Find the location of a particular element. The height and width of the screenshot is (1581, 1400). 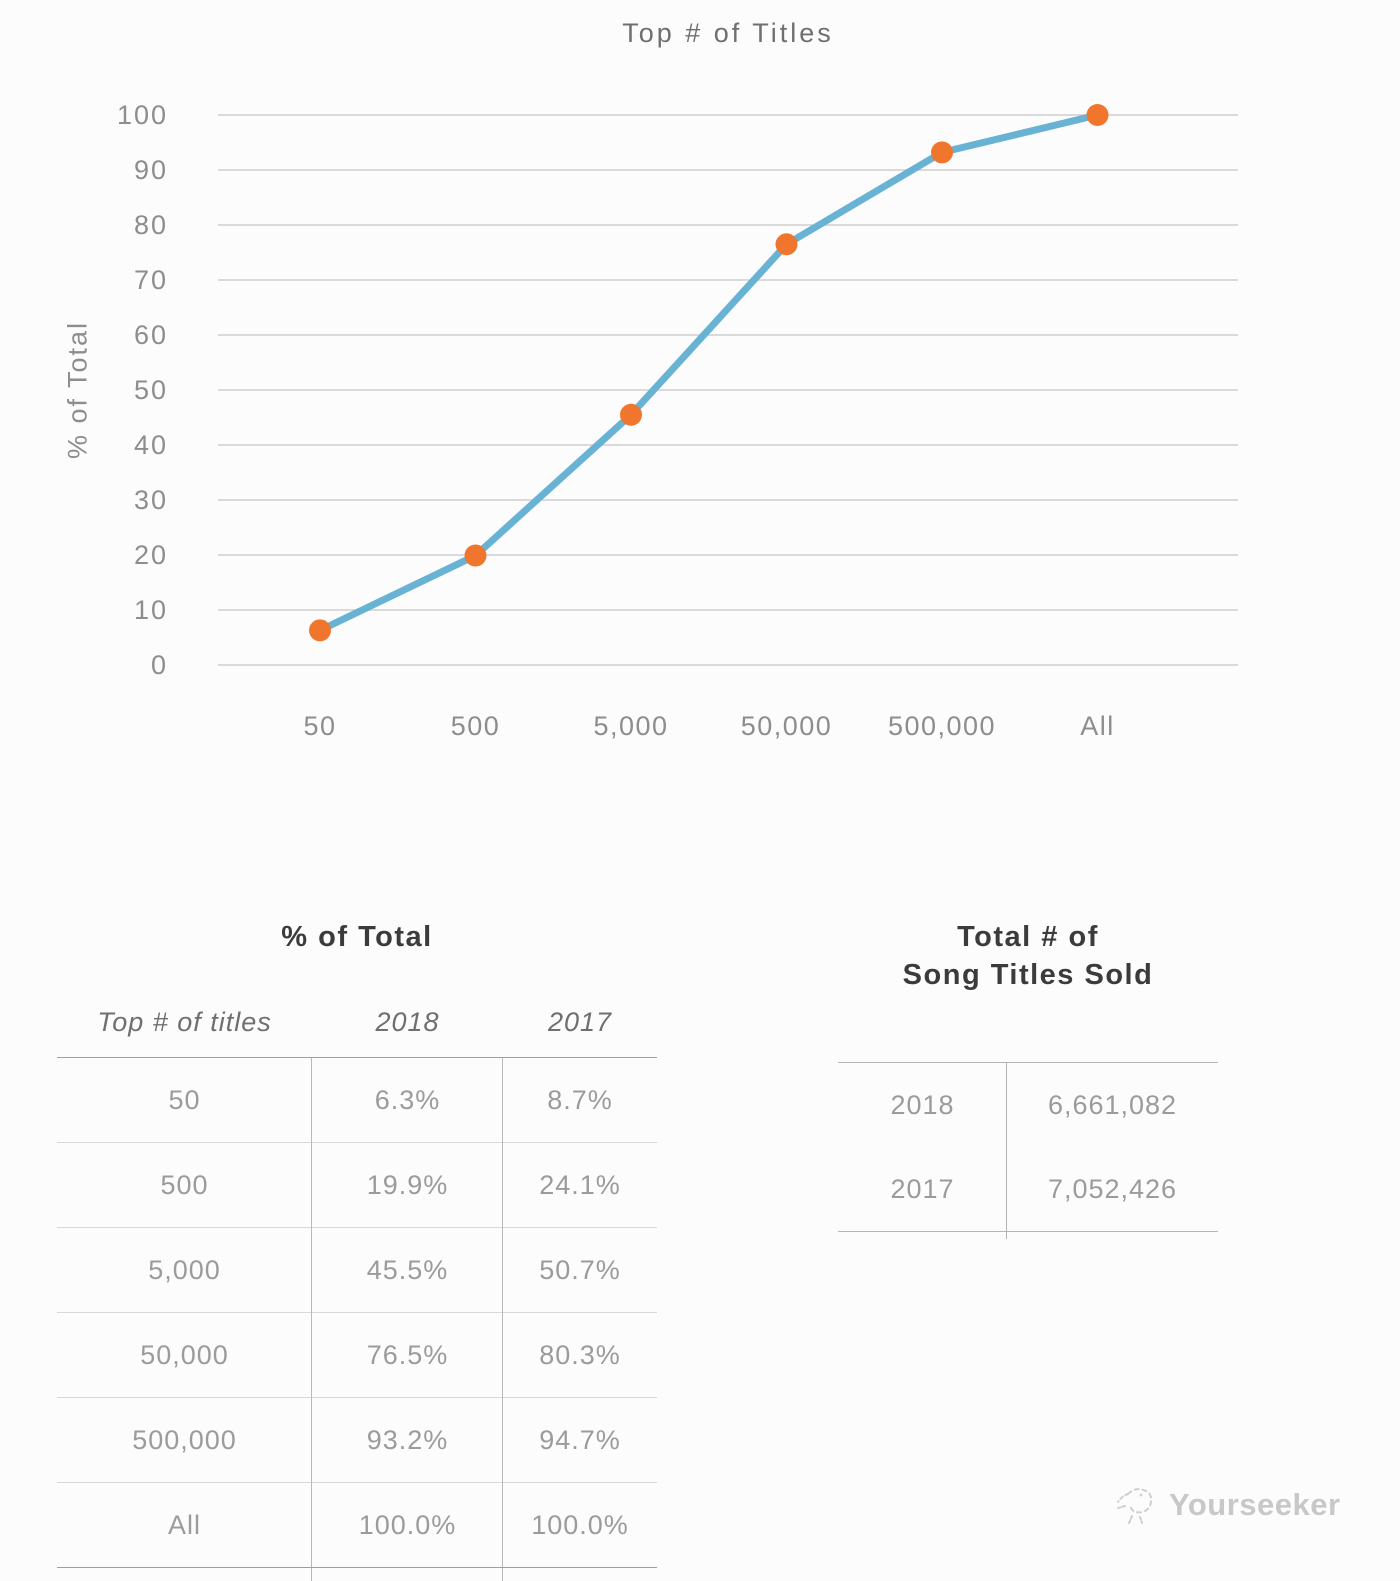

table-cell: 6,661,082 is located at coordinates (1112, 1104).